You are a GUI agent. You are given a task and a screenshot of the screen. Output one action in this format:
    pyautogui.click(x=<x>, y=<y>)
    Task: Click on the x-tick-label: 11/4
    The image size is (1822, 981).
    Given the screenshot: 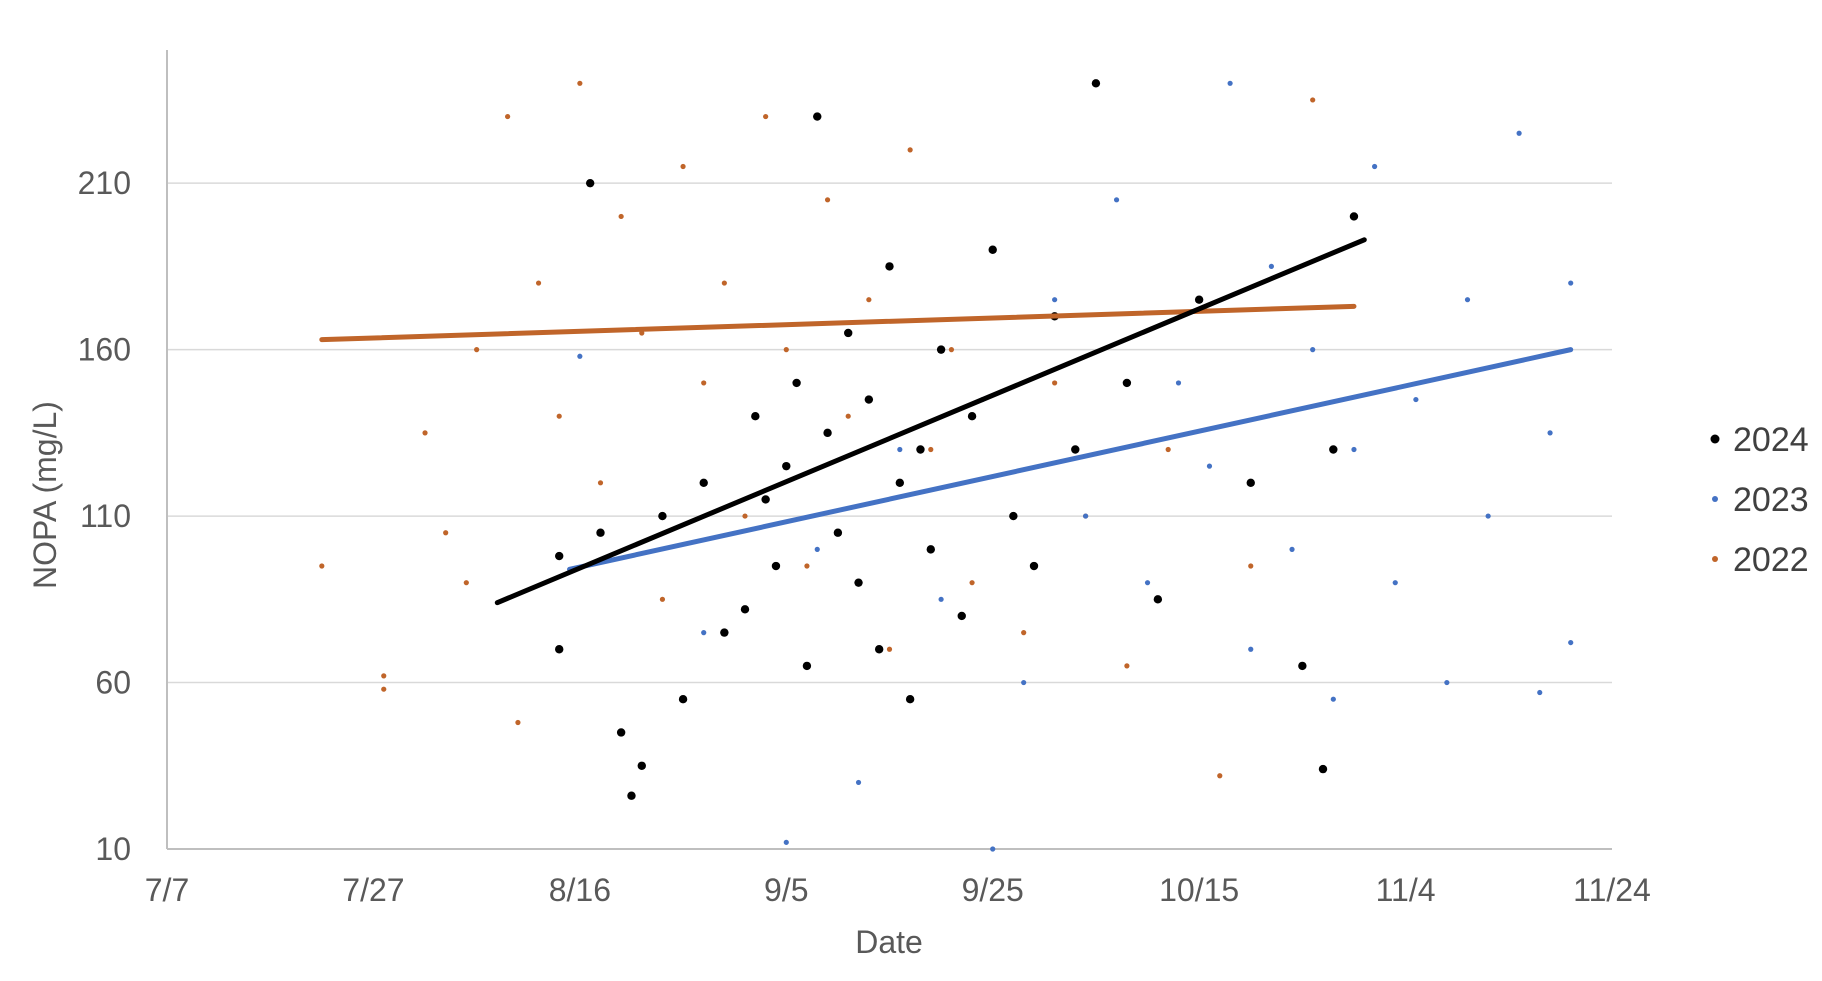 What is the action you would take?
    pyautogui.click(x=1406, y=890)
    